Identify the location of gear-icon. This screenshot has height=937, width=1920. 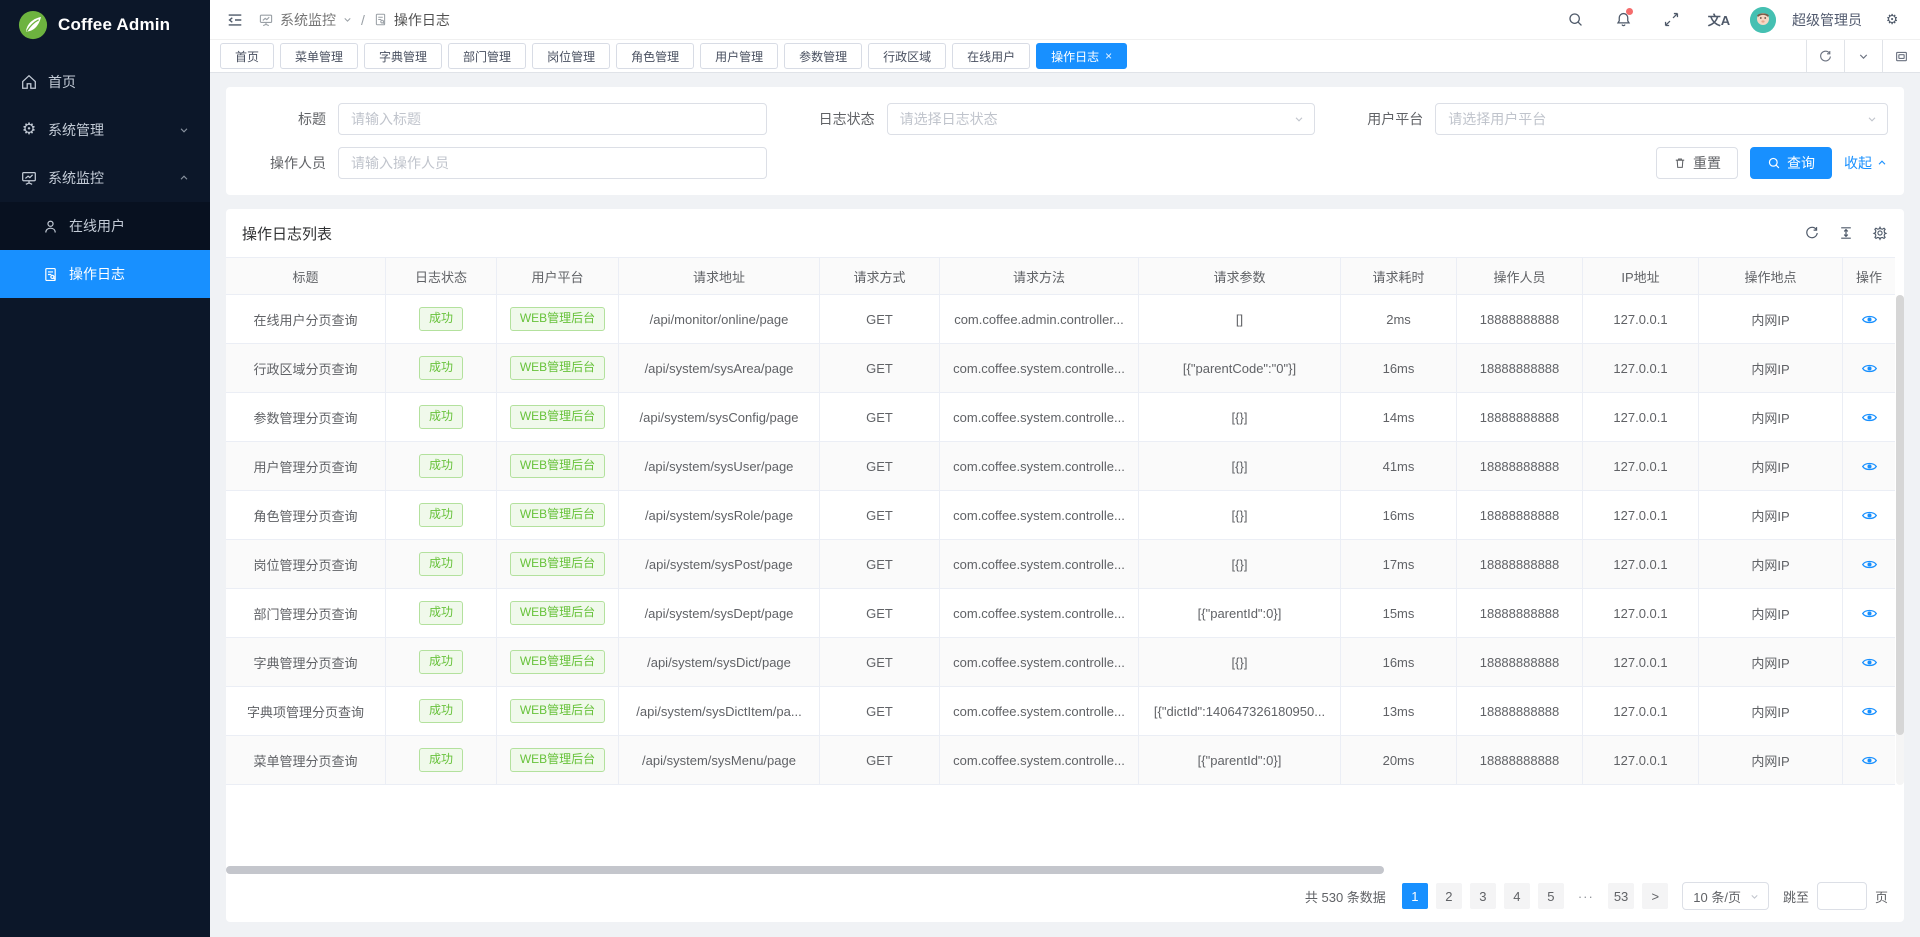
(1880, 233).